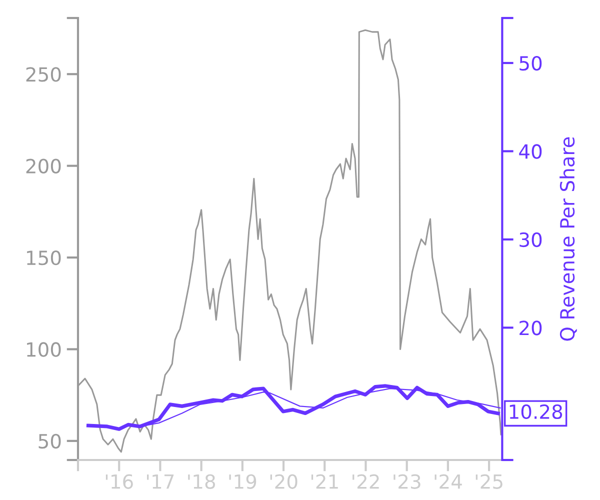 This screenshot has width=600, height=500. I want to click on y-tick-label: 100, so click(44, 349).